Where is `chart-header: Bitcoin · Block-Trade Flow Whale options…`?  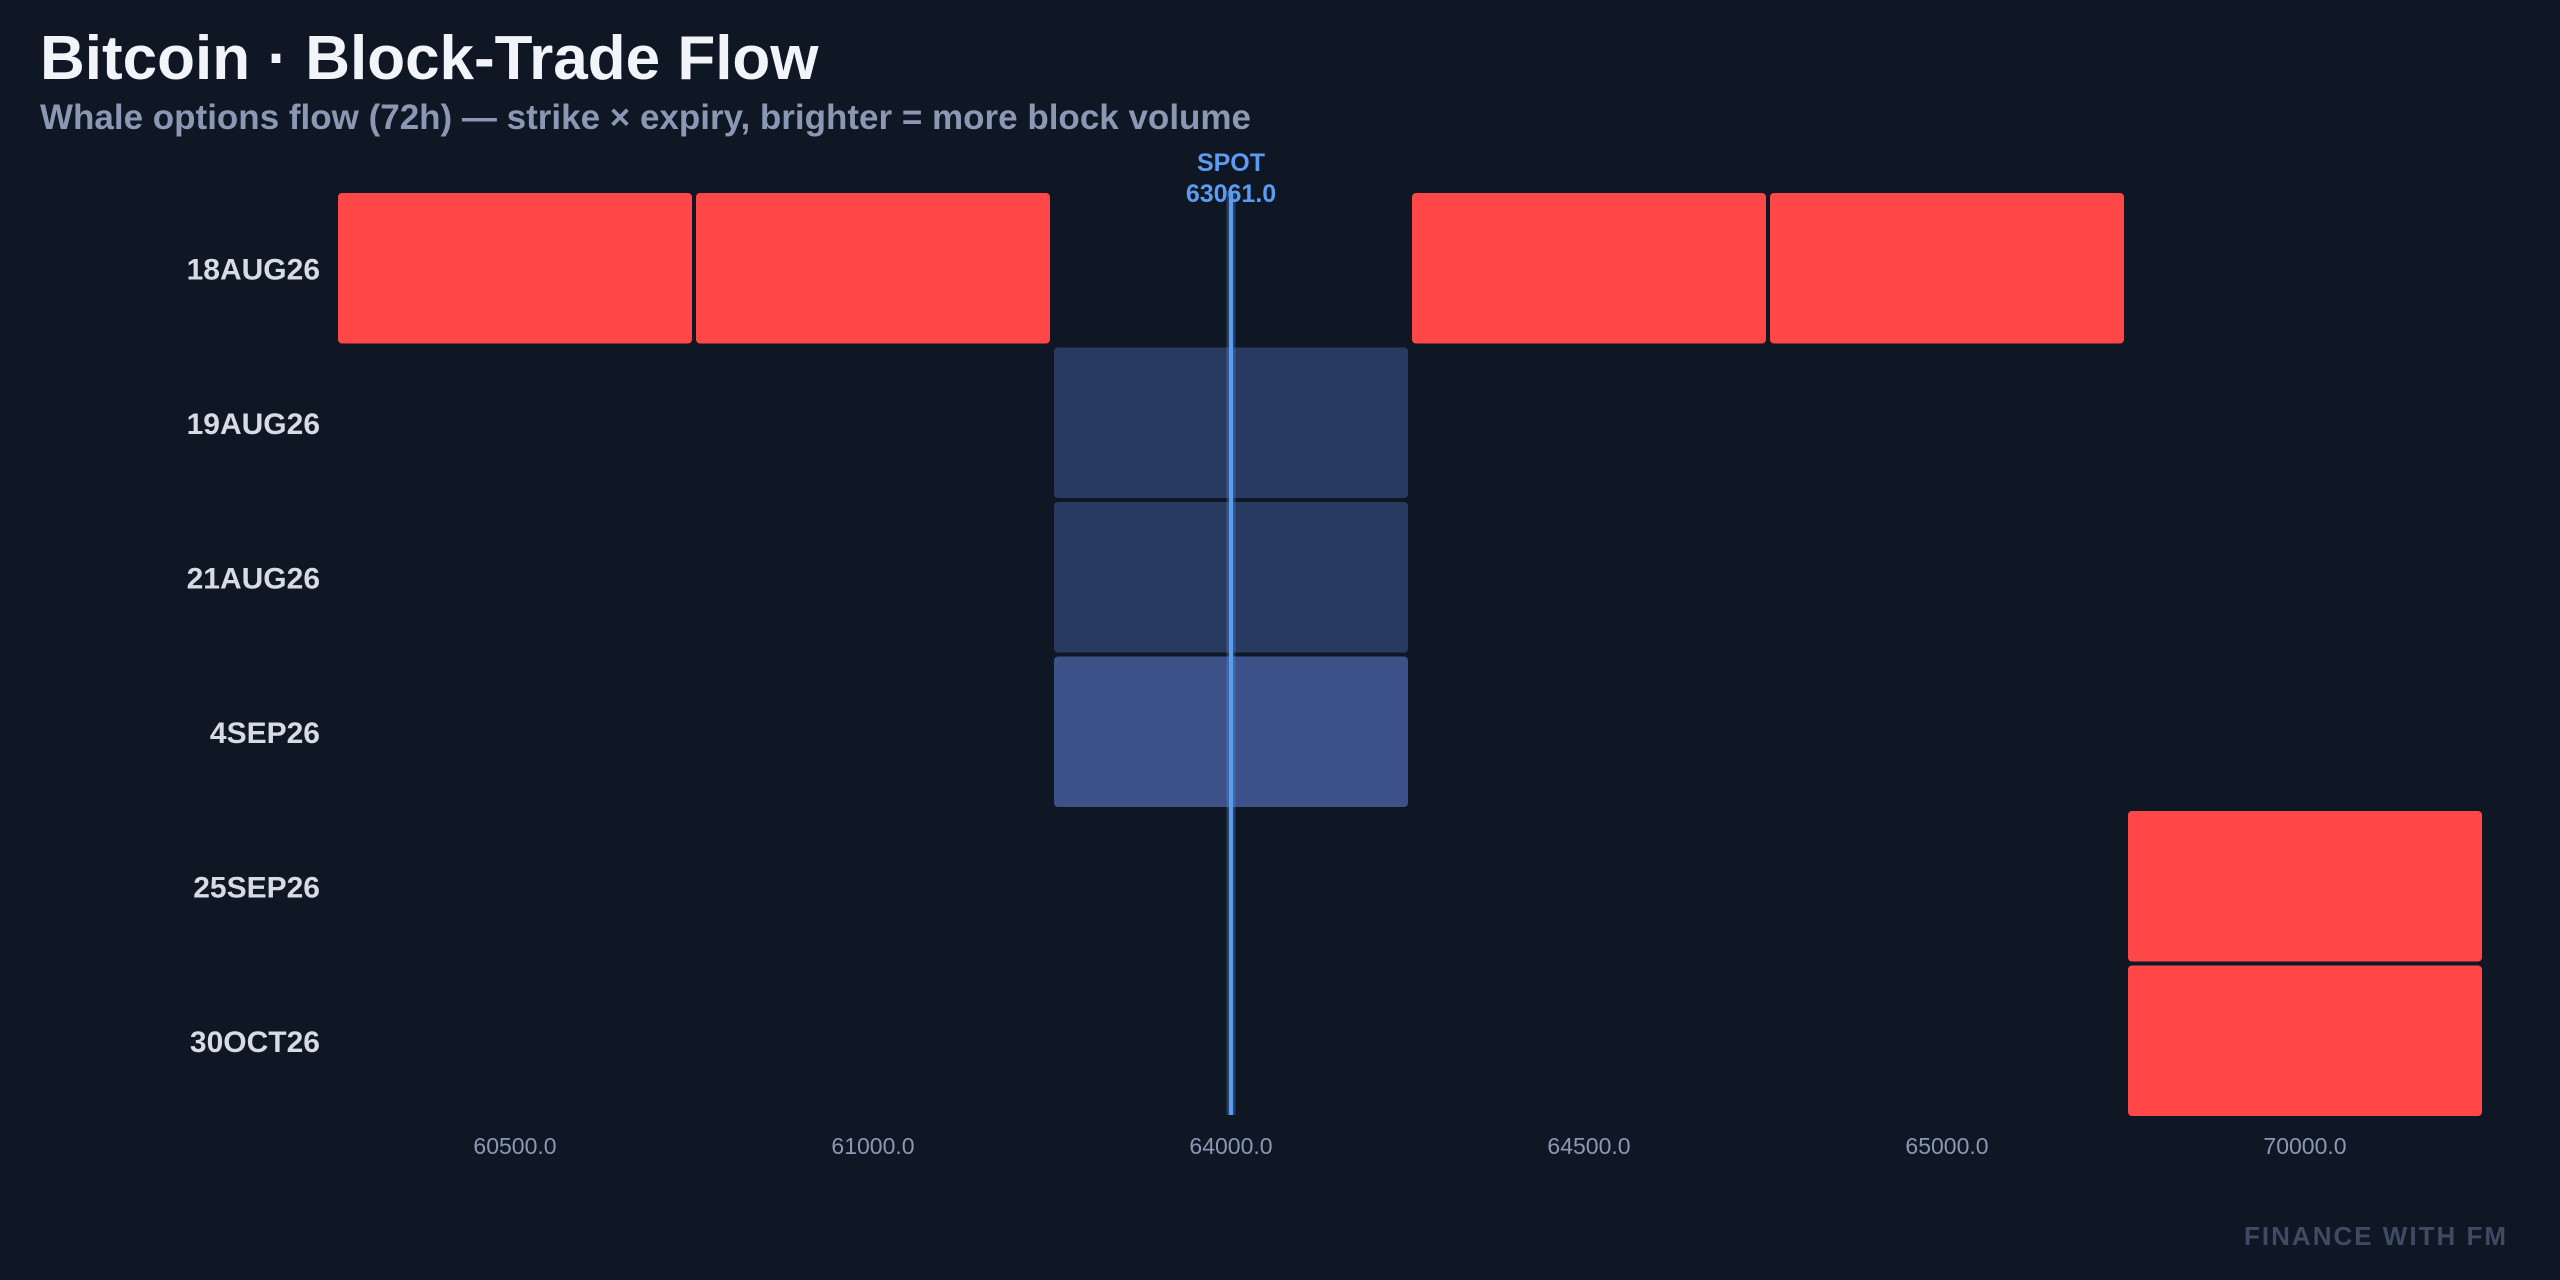
chart-header: Bitcoin · Block-Trade Flow Whale options… is located at coordinates (645, 81).